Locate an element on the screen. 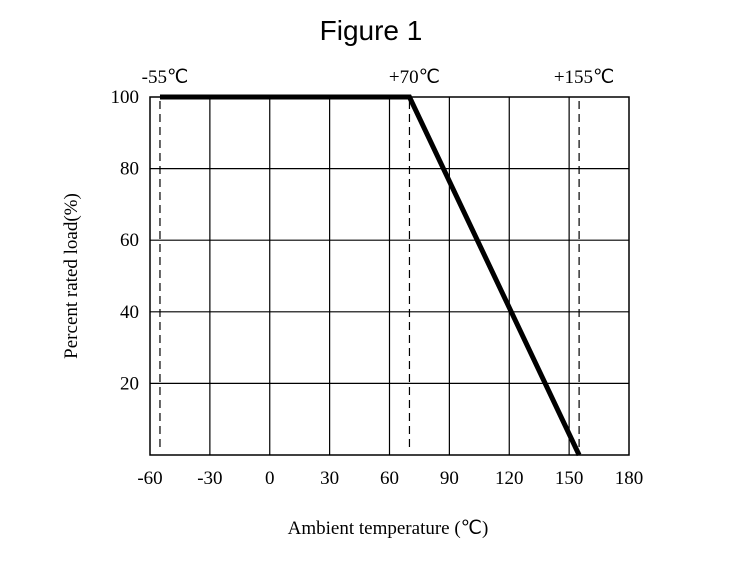 The width and height of the screenshot is (729, 563). x-tick-label: 90 is located at coordinates (449, 478).